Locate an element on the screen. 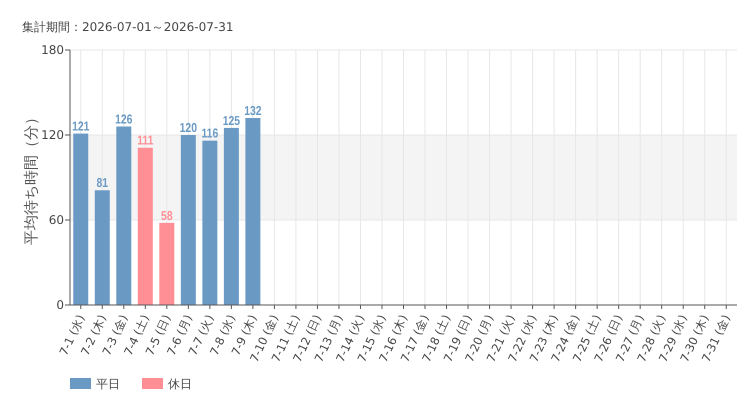 The height and width of the screenshot is (410, 750). data-label: 111 is located at coordinates (145, 141).